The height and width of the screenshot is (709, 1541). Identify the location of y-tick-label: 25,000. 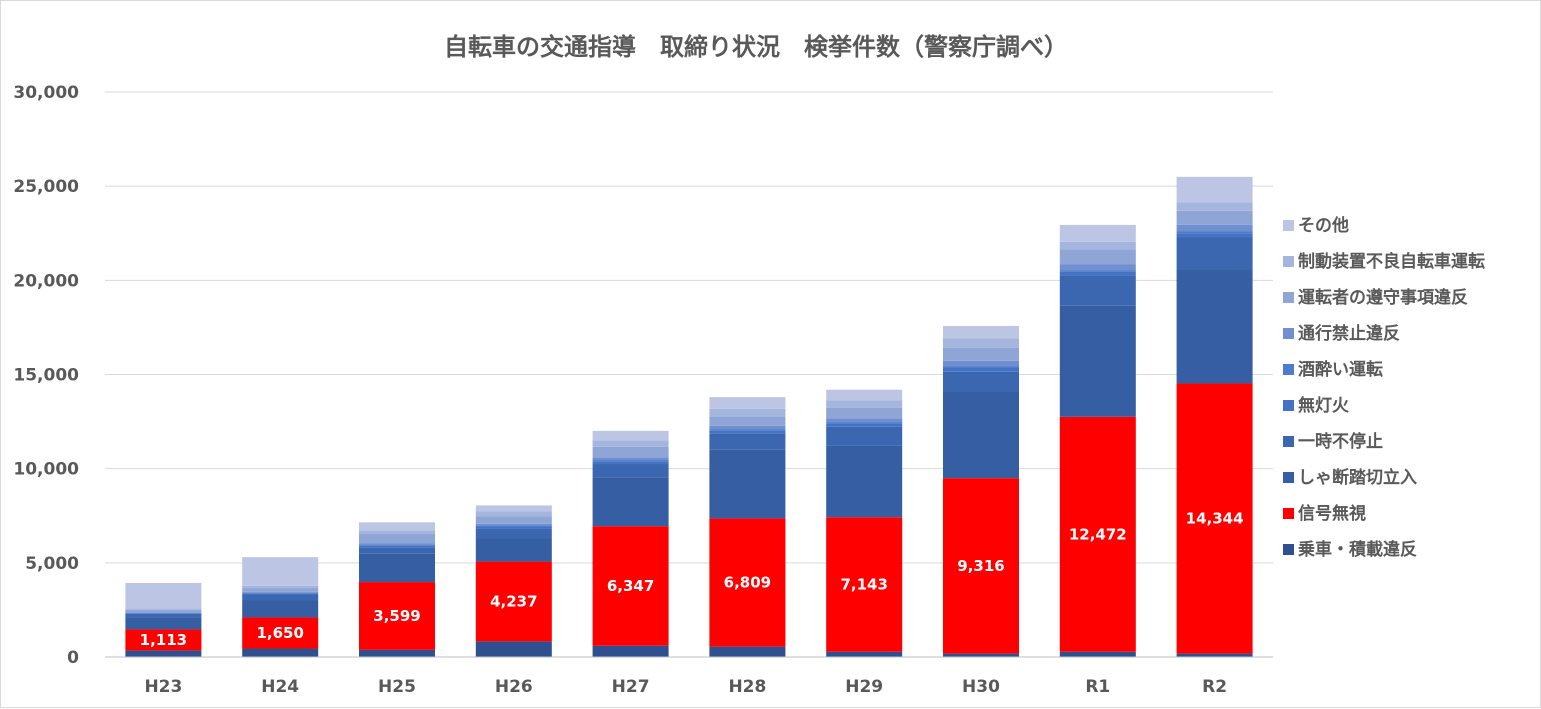
(46, 187).